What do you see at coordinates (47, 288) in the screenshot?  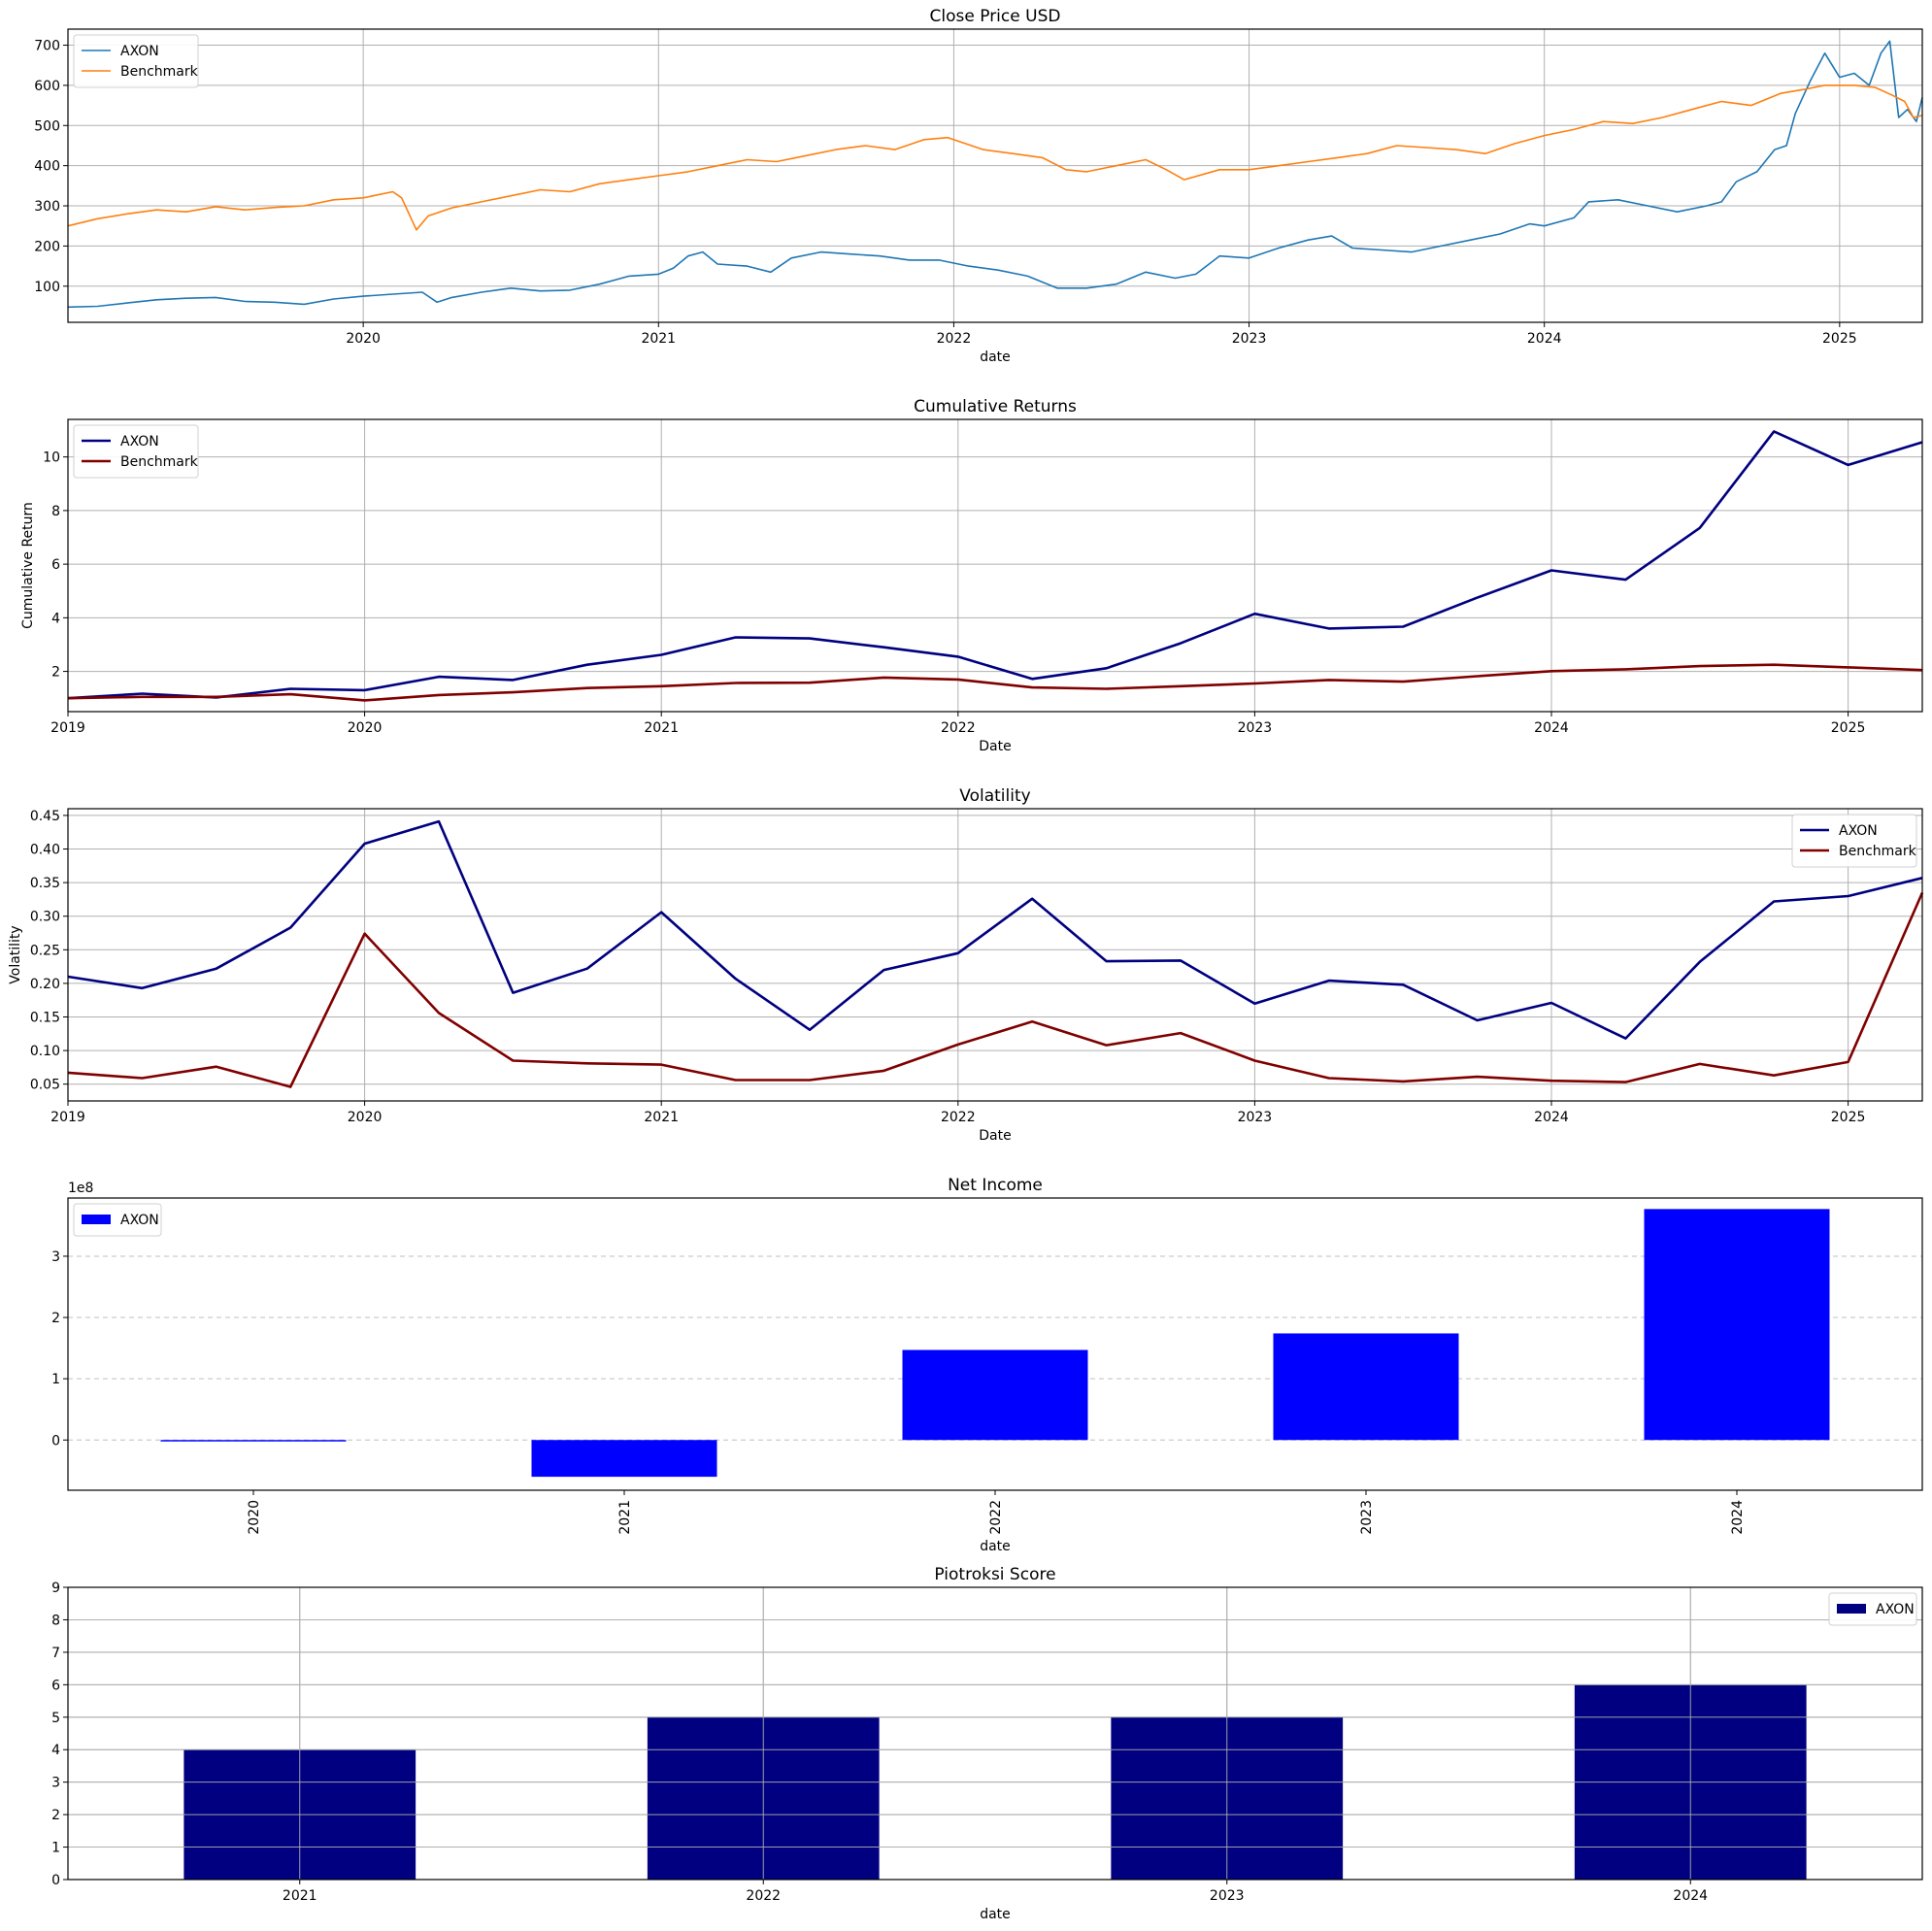 I see `y-tick-label: 100` at bounding box center [47, 288].